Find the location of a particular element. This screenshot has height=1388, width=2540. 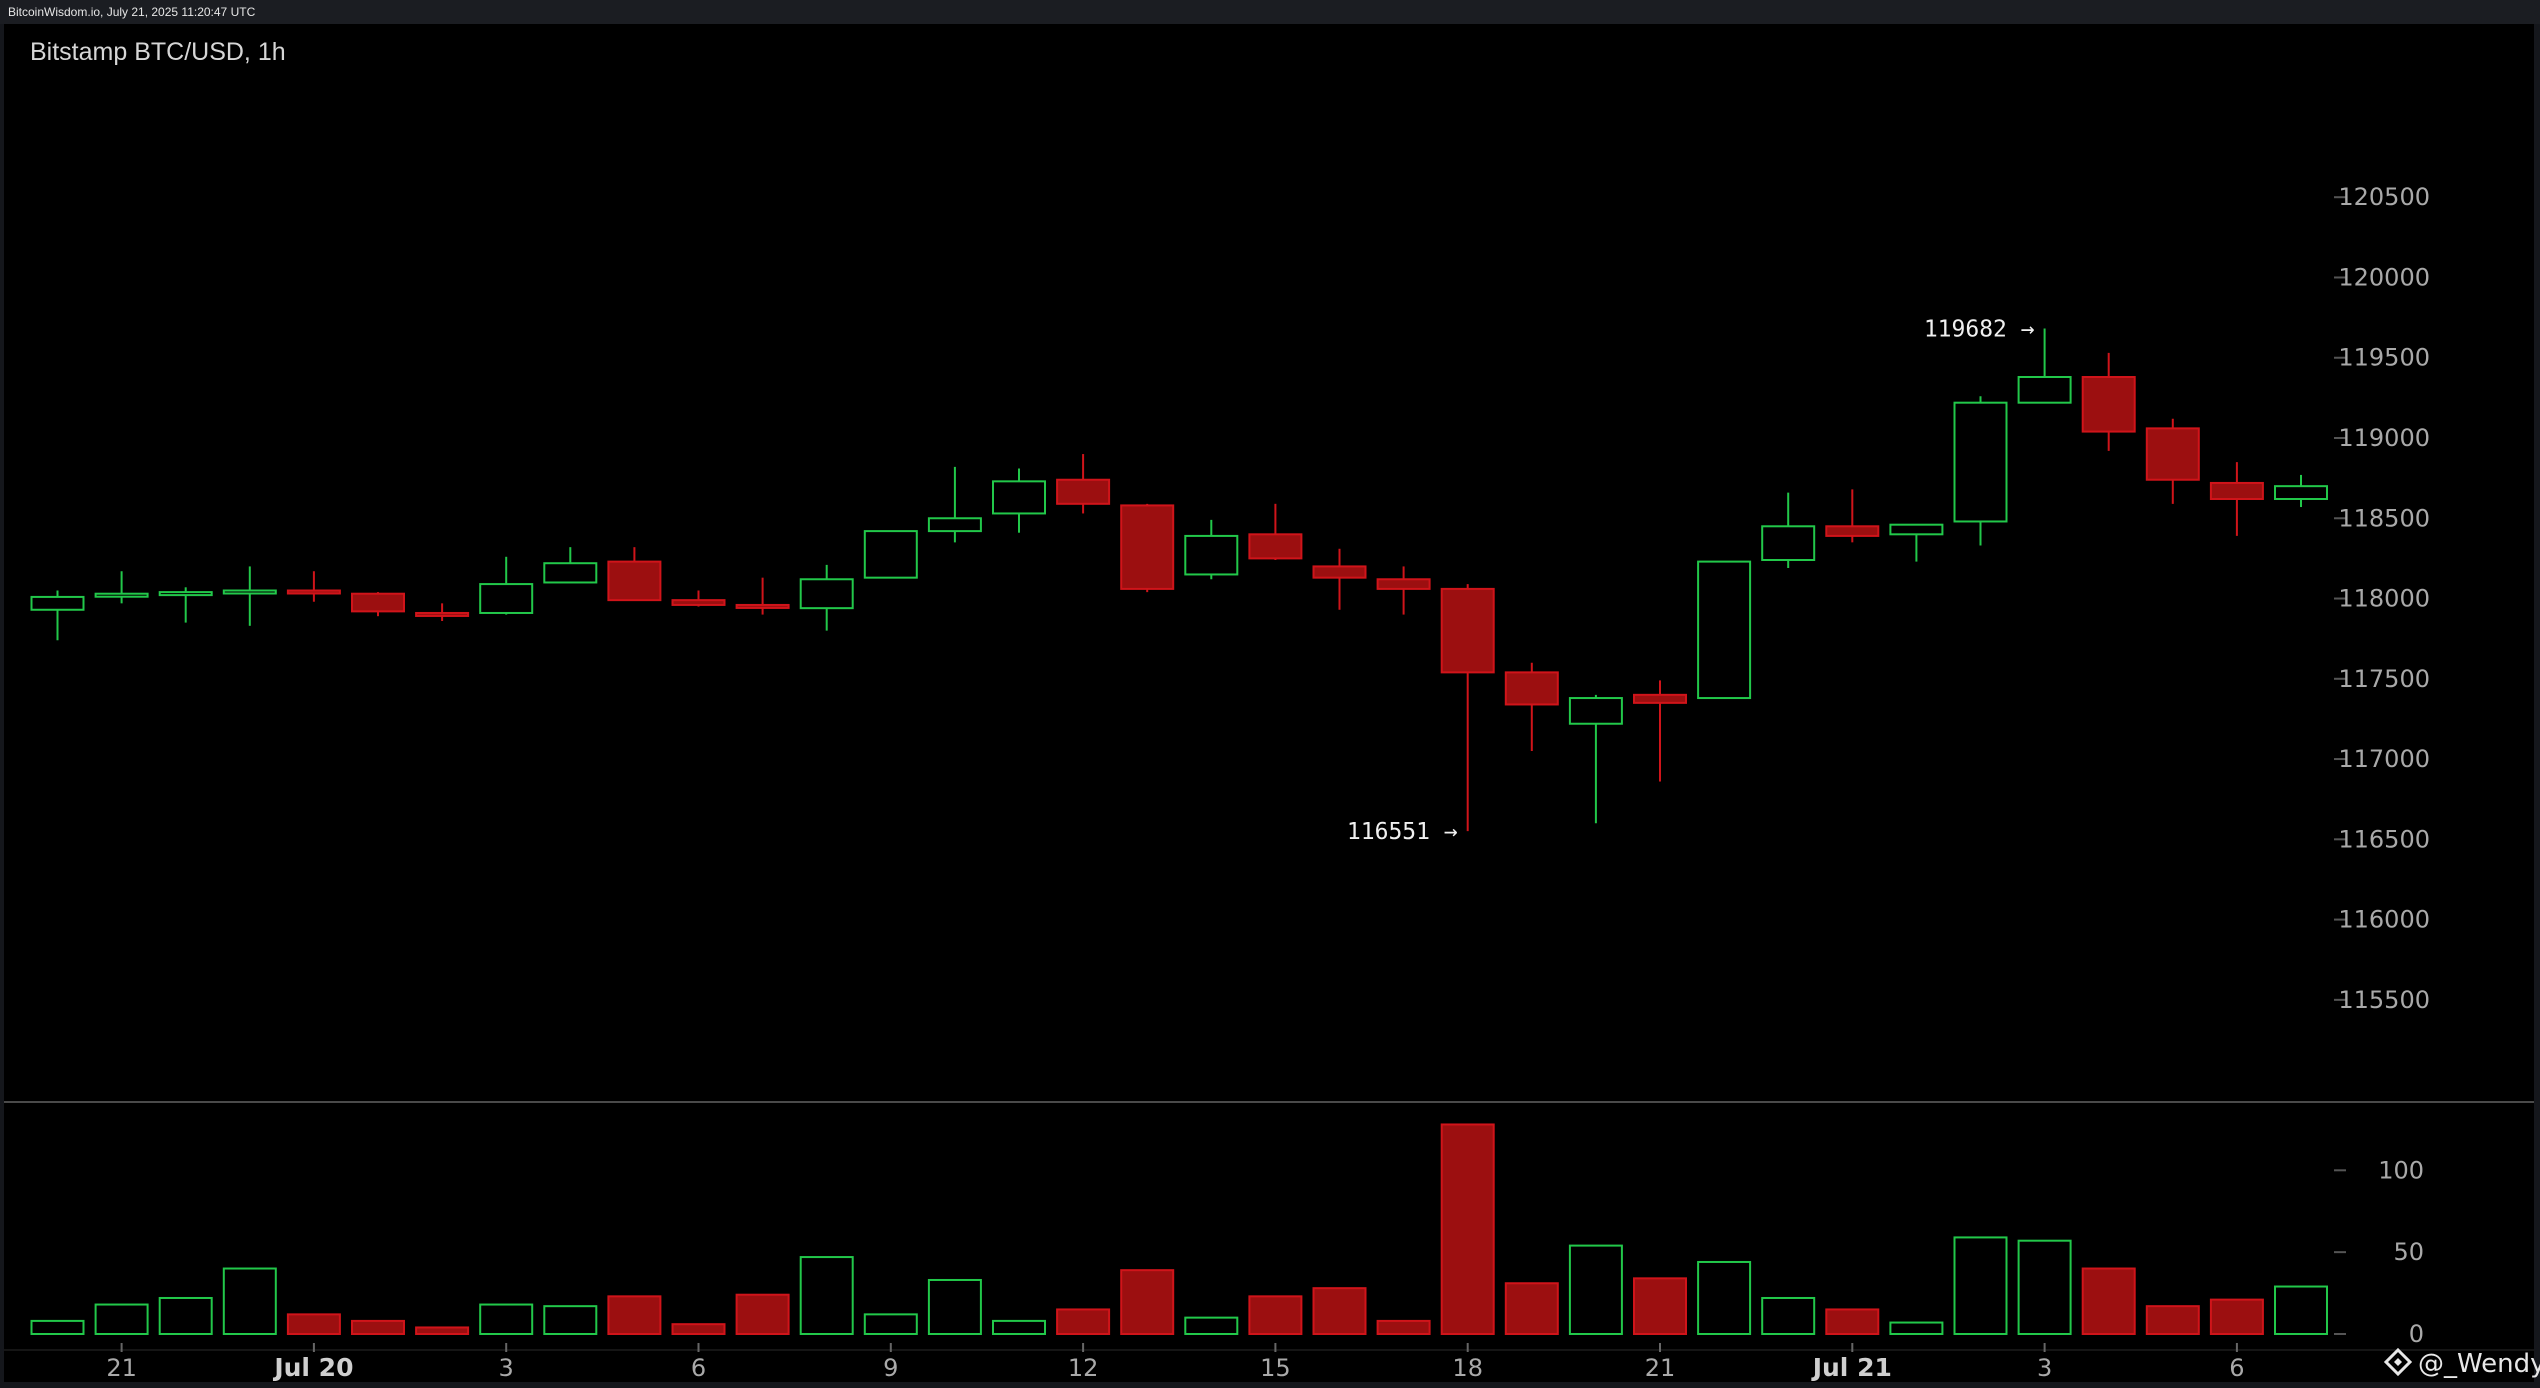

volume-axis: 100 50 0 is located at coordinates (2379, 1252).